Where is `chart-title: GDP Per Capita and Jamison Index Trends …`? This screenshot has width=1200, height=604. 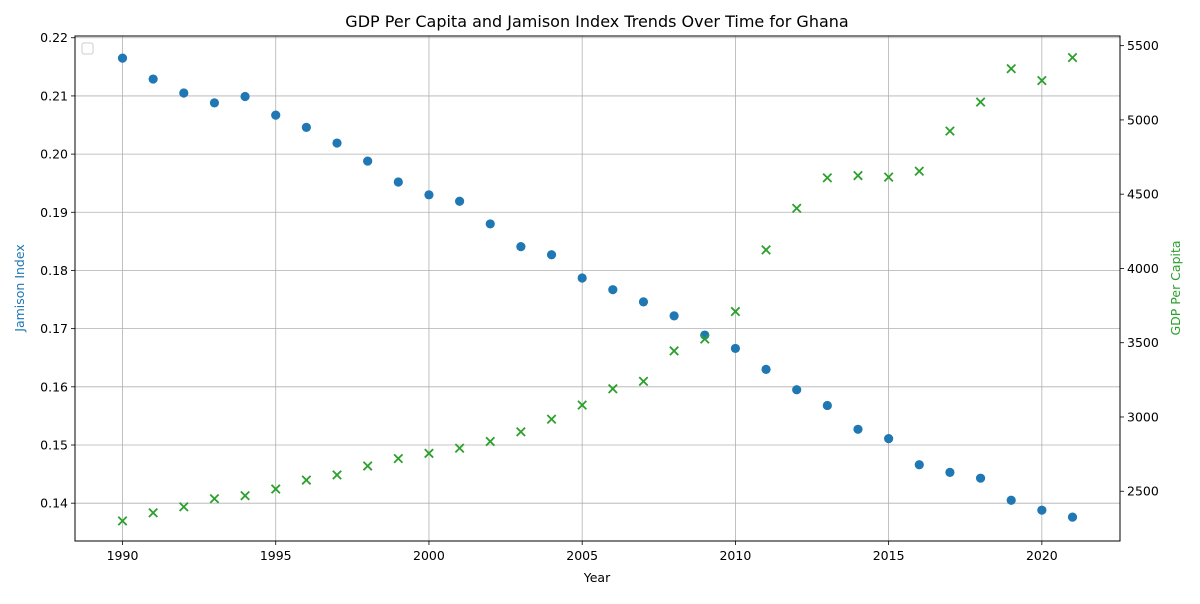 chart-title: GDP Per Capita and Jamison Index Trends … is located at coordinates (596, 21).